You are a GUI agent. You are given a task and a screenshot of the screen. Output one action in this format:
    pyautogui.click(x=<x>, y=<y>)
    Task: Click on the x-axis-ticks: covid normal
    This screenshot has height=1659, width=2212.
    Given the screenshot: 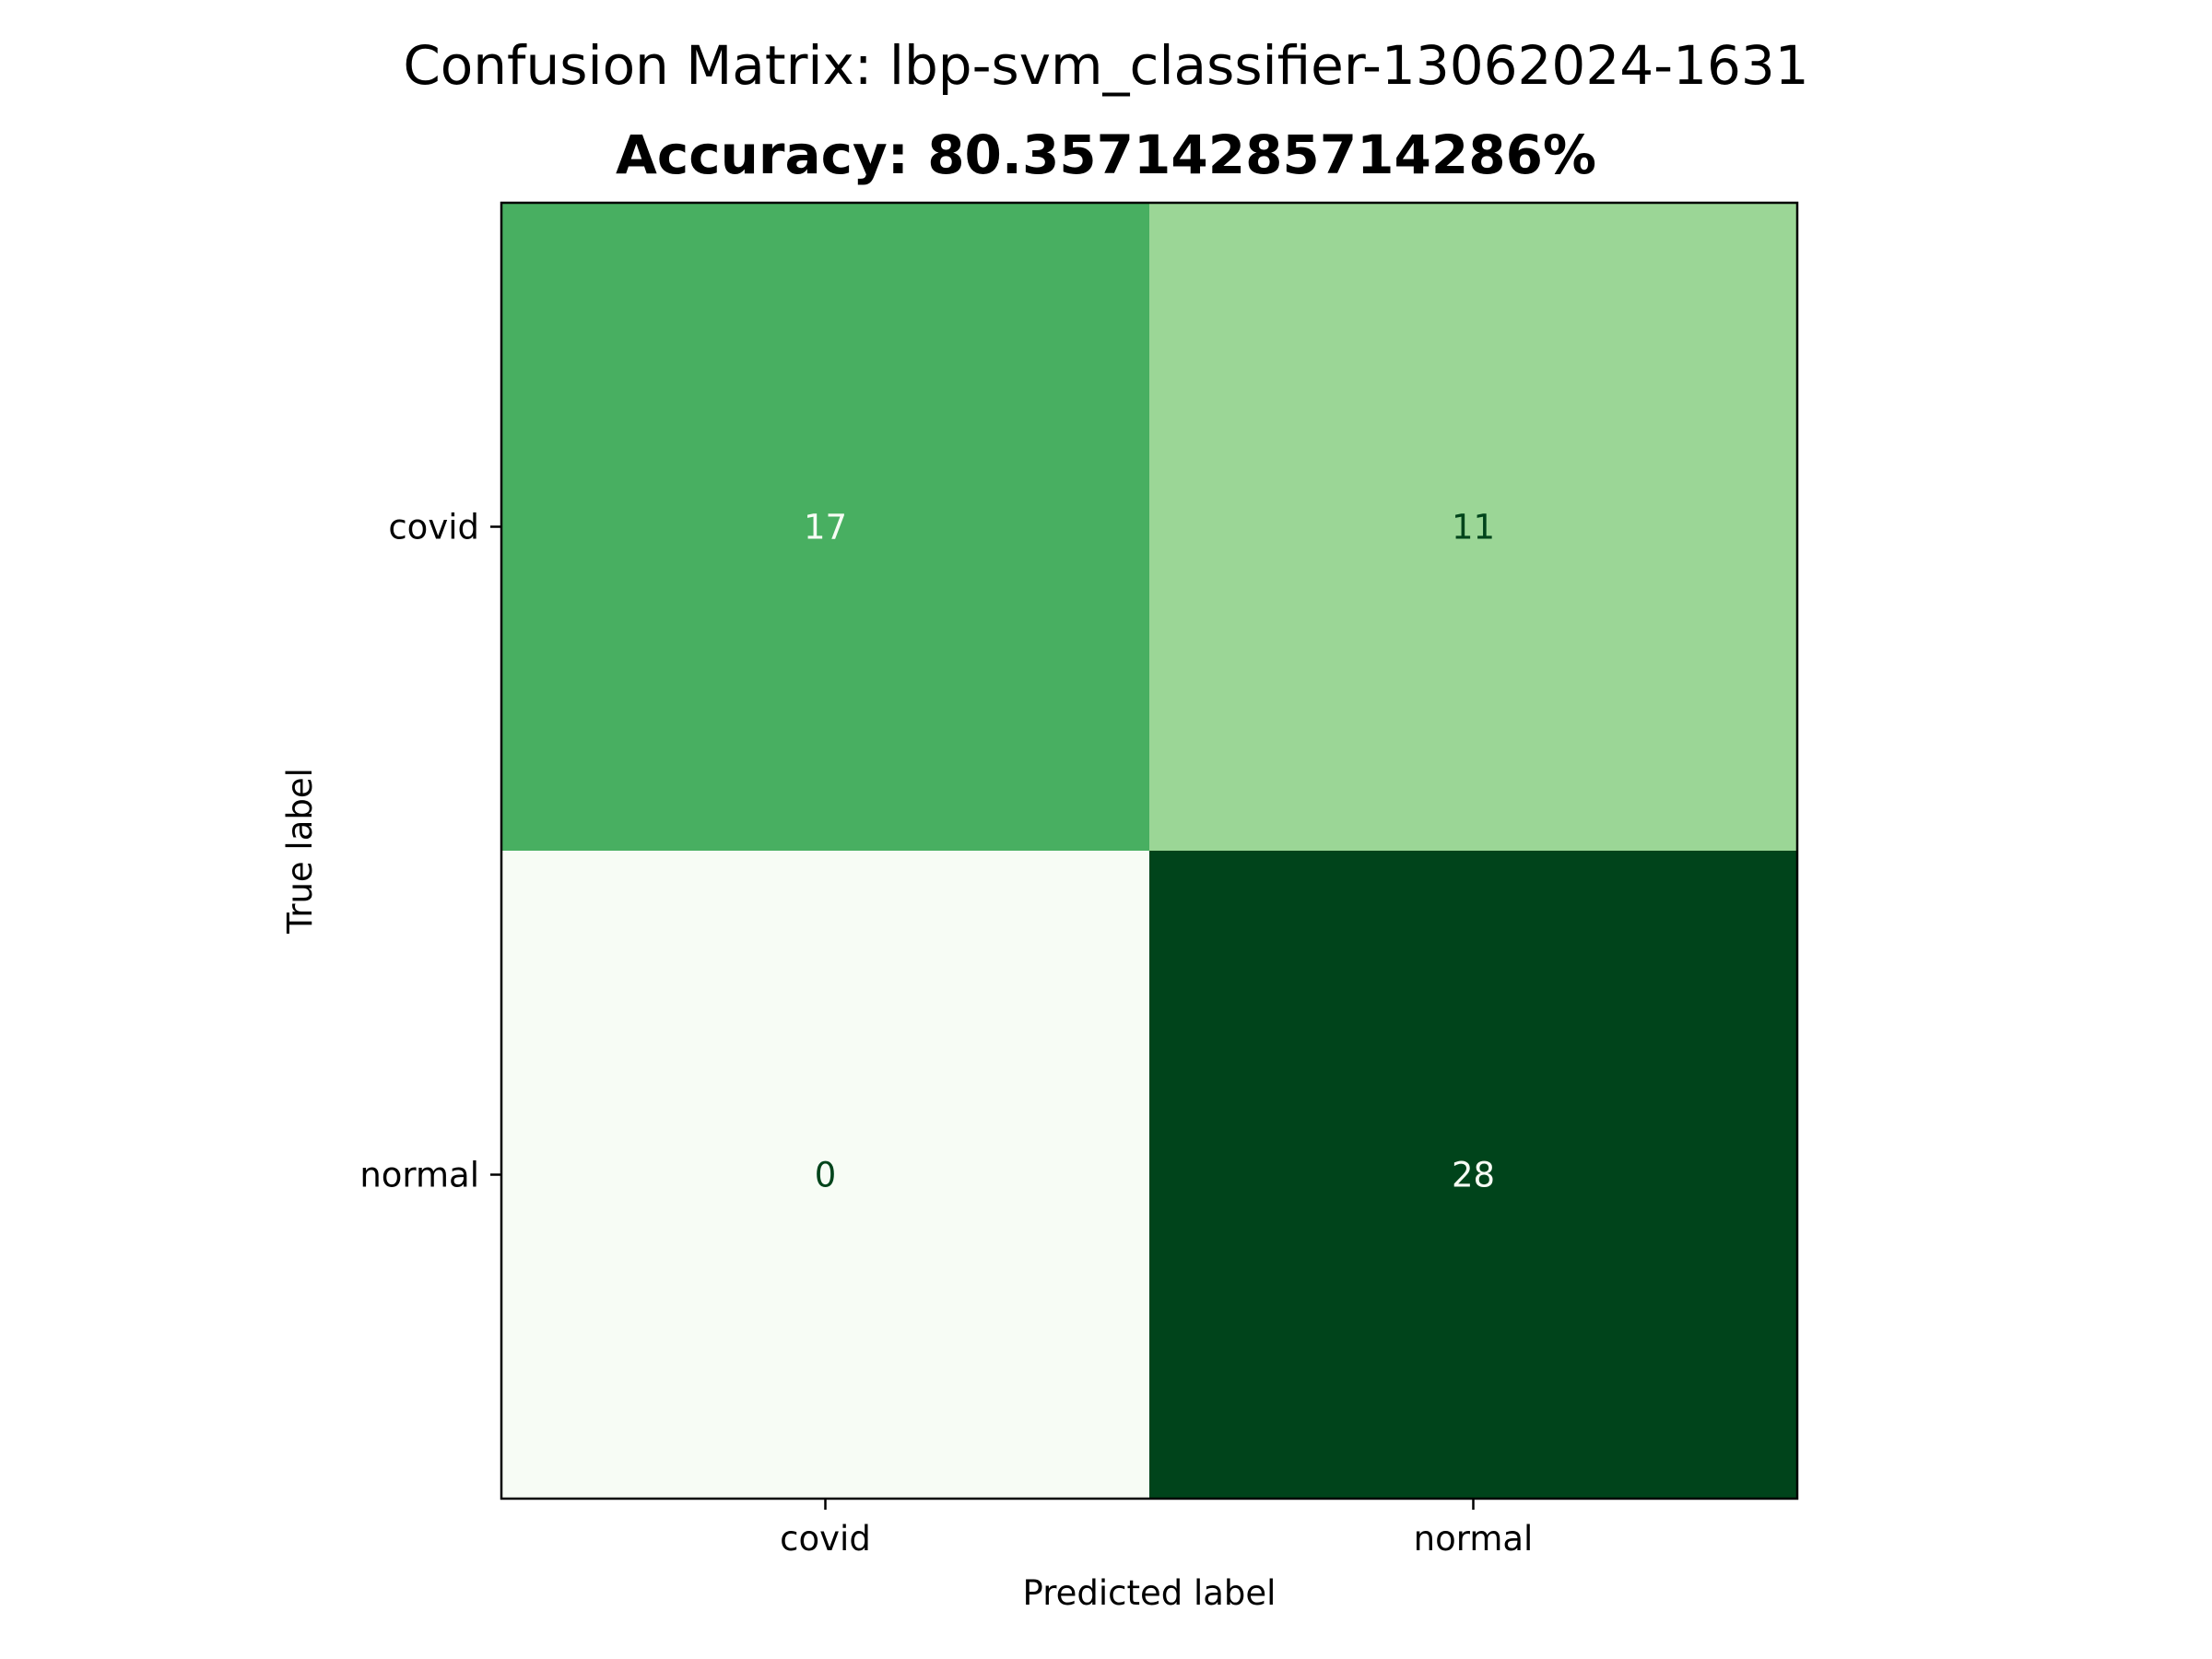 What is the action you would take?
    pyautogui.click(x=1156, y=1529)
    